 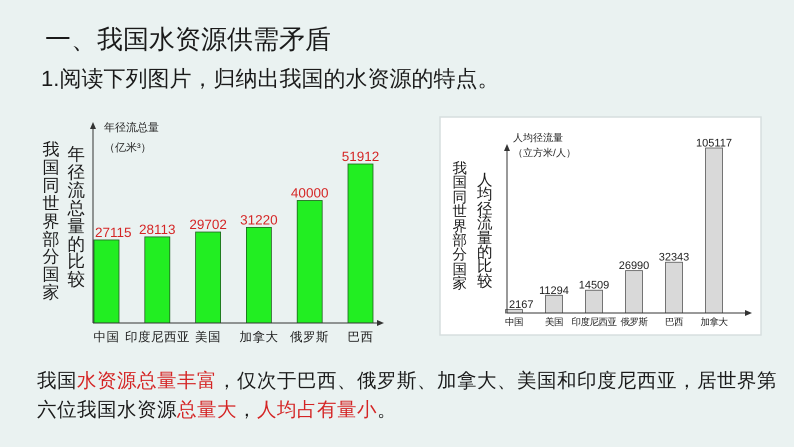 What do you see at coordinates (270, 79) in the screenshot?
I see `text: 1.阅读下列图片，归纳出我国的水资源的特点。` at bounding box center [270, 79].